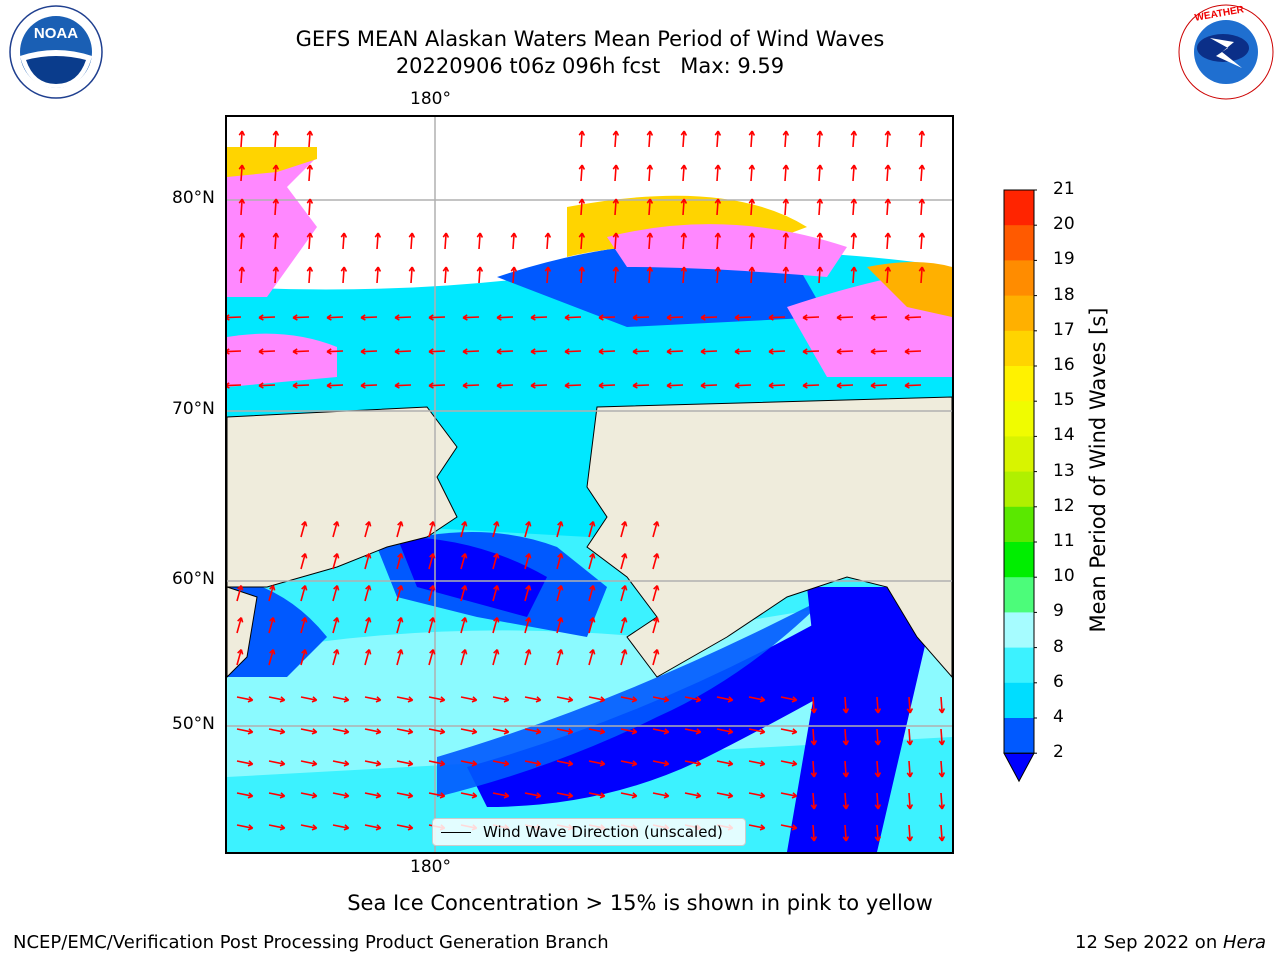 This screenshot has height=960, width=1280. Describe the element at coordinates (193, 579) in the screenshot. I see `lat-label-60n: 60°N` at that location.